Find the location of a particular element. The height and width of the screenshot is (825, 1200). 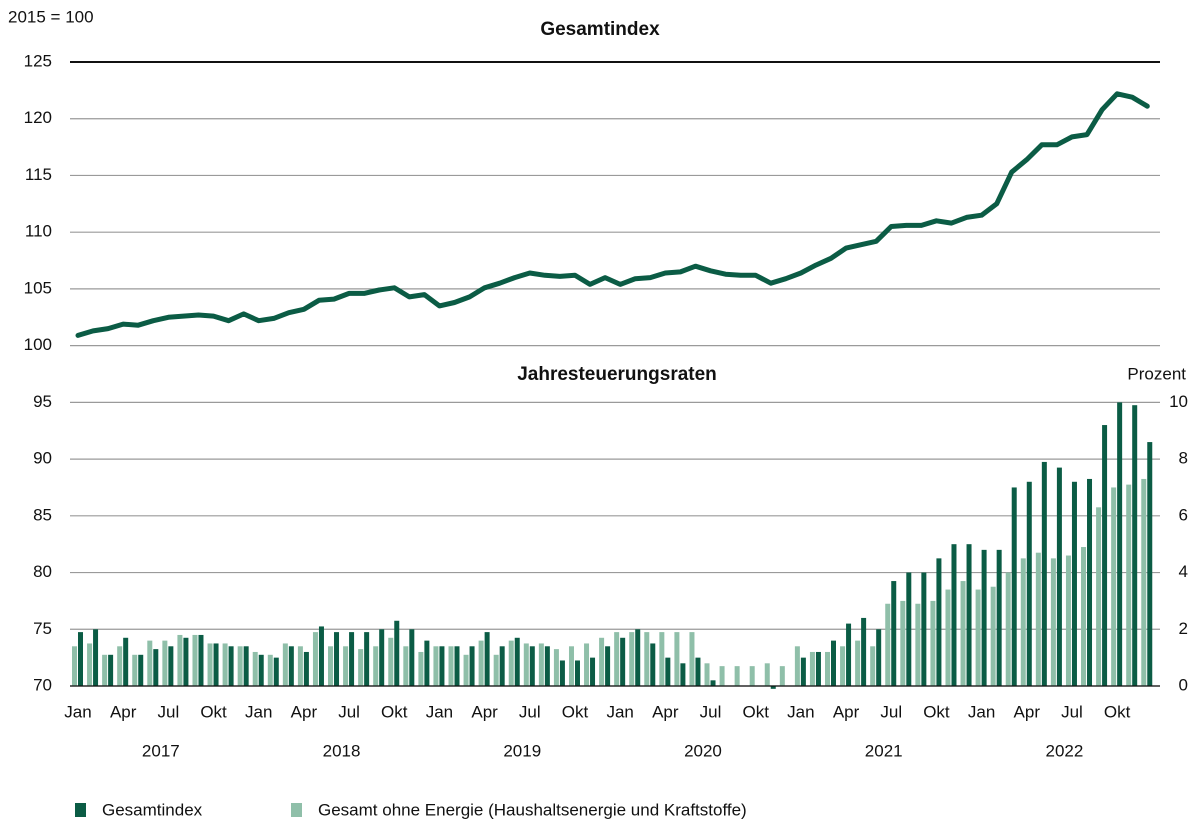

y-tick-label: 90 is located at coordinates (42, 458).